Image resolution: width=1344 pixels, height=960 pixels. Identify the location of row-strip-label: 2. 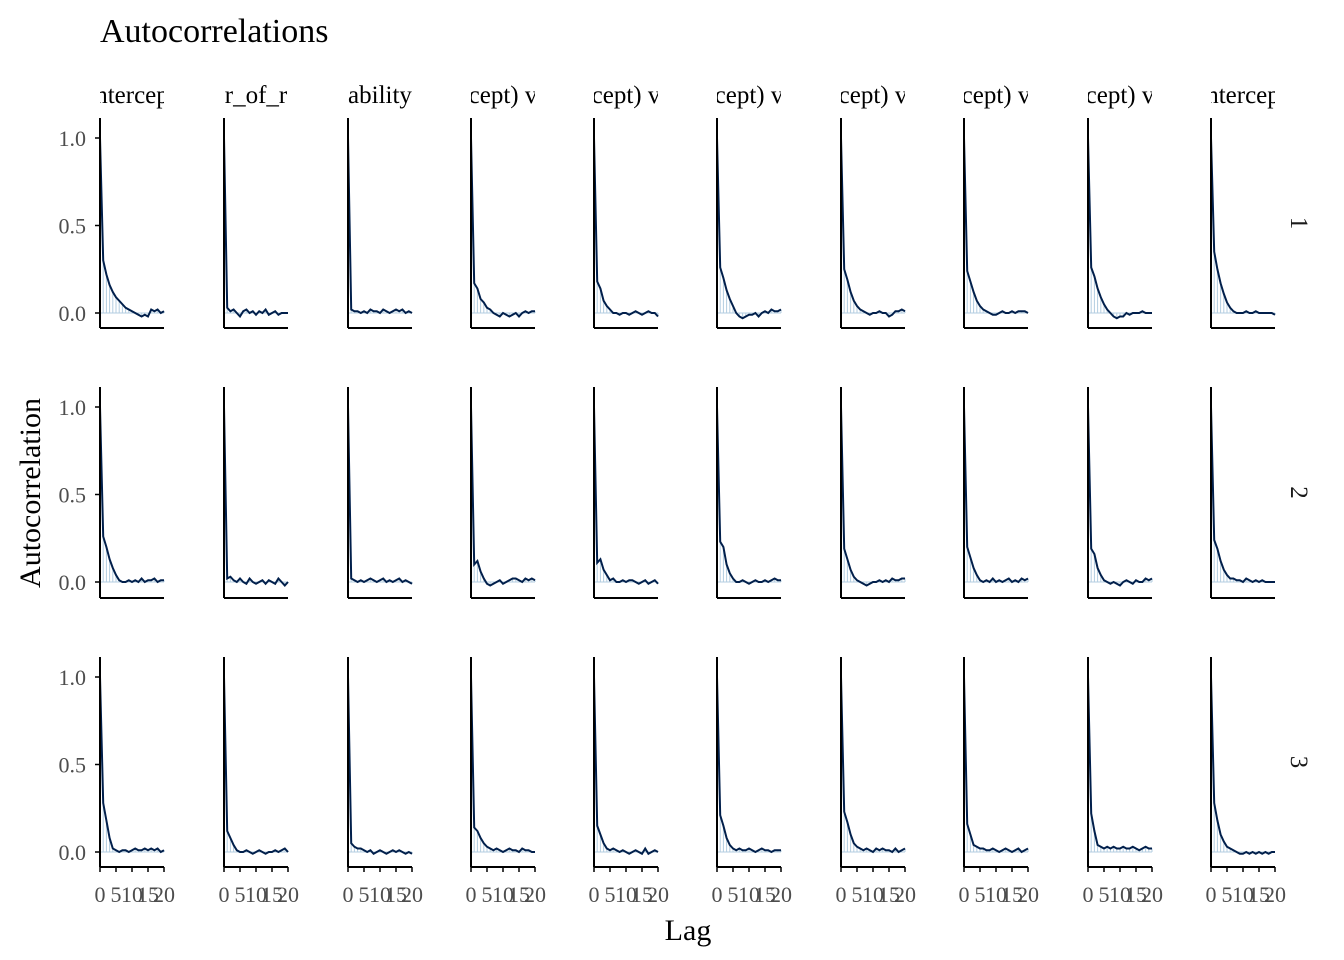
(1298, 492).